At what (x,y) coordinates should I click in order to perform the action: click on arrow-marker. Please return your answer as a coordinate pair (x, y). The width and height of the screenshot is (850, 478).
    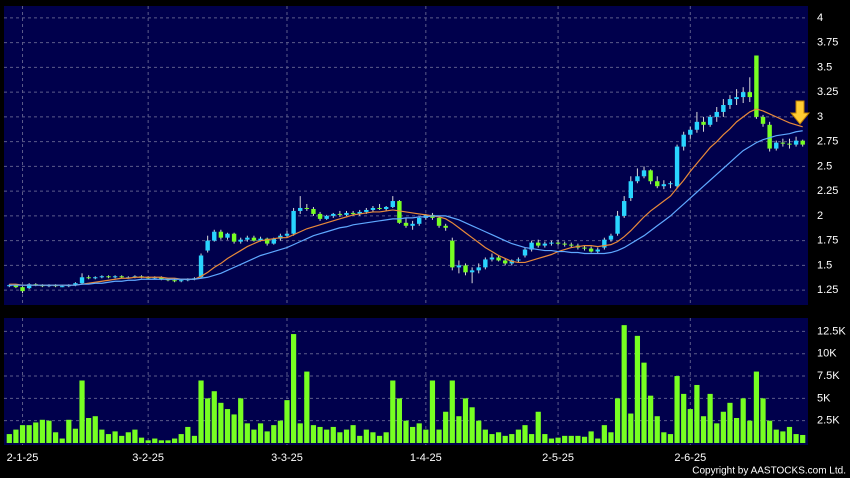
    Looking at the image, I should click on (800, 112).